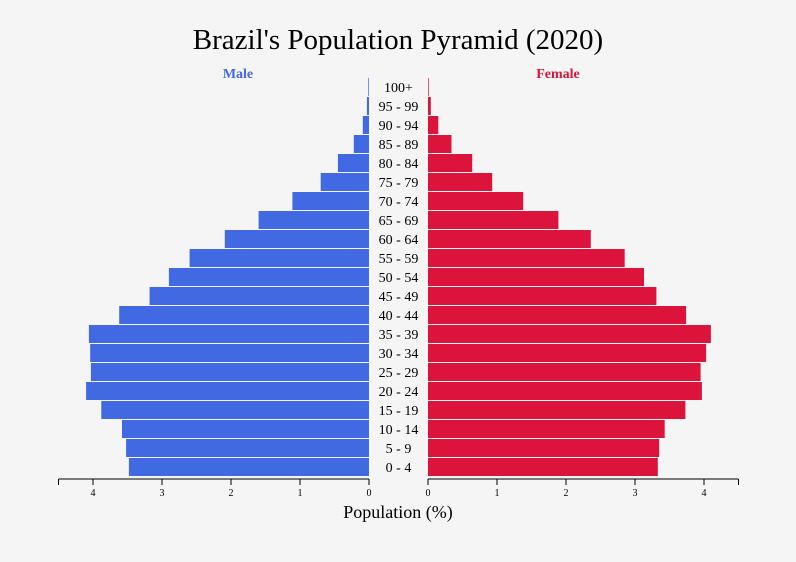 The width and height of the screenshot is (796, 562). Describe the element at coordinates (399, 164) in the screenshot. I see `age-group-label: 80 - 84` at that location.